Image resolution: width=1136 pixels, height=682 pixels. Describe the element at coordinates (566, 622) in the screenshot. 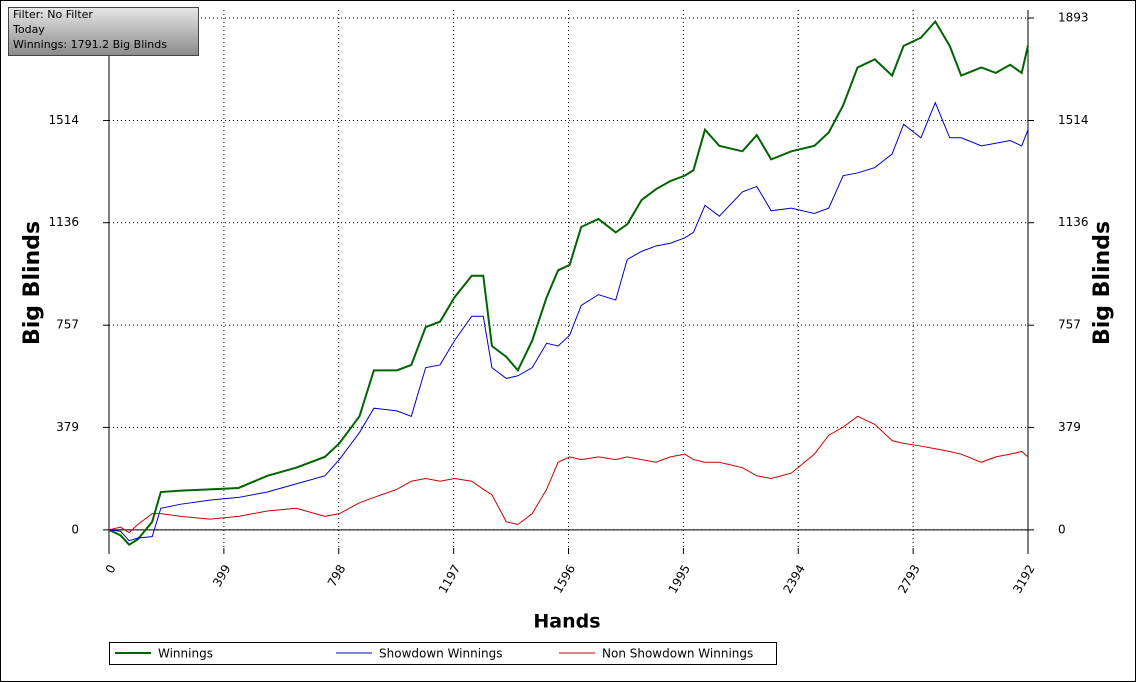

I see `x-axis-label: Hands` at that location.